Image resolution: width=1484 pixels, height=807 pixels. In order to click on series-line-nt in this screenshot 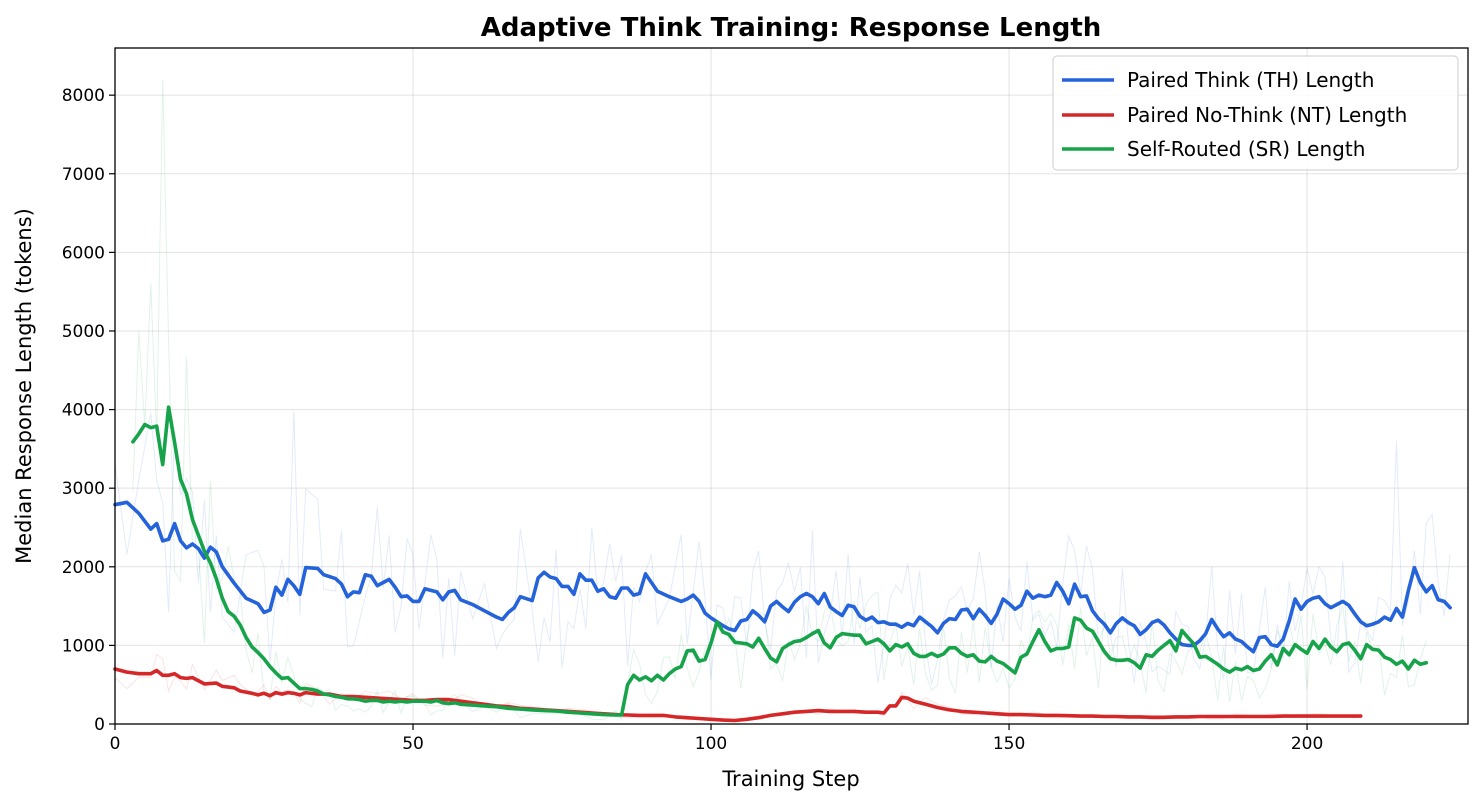, I will do `click(738, 695)`.